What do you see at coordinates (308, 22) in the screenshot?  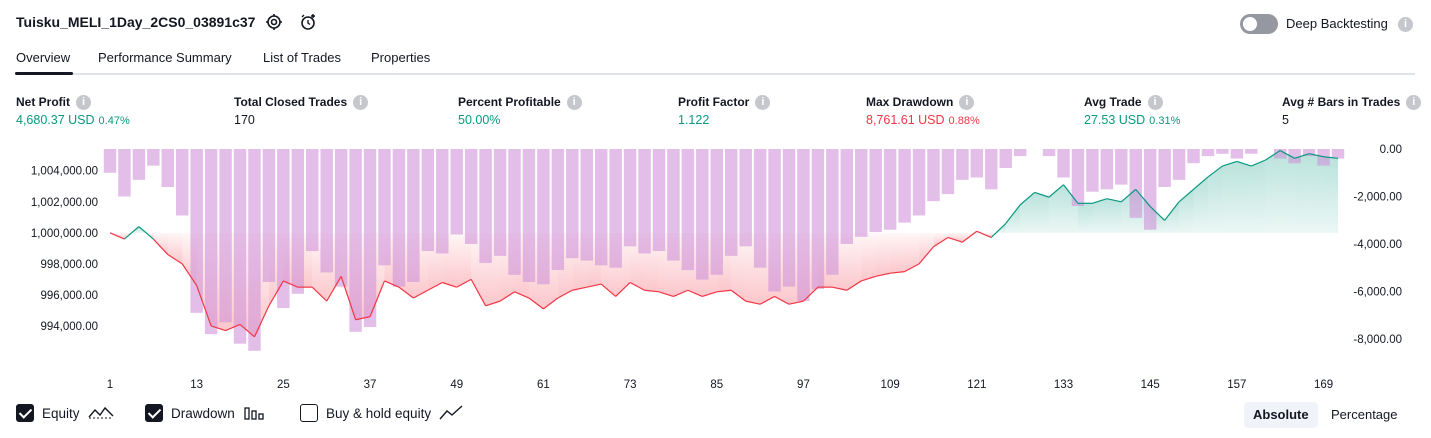 I see `add-alarm-icon` at bounding box center [308, 22].